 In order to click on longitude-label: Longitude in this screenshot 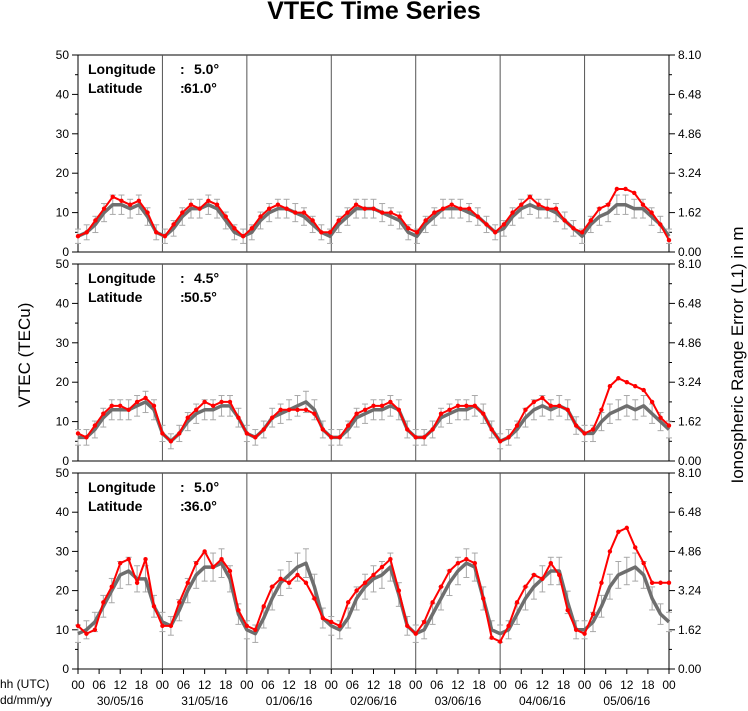, I will do `click(122, 487)`.